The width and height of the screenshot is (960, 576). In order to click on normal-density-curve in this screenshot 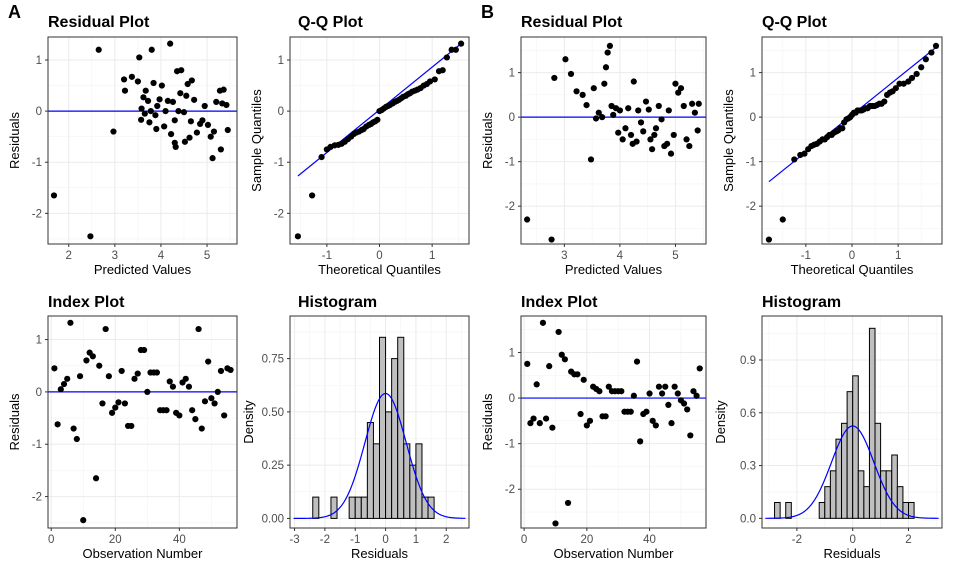, I will do `click(852, 472)`.